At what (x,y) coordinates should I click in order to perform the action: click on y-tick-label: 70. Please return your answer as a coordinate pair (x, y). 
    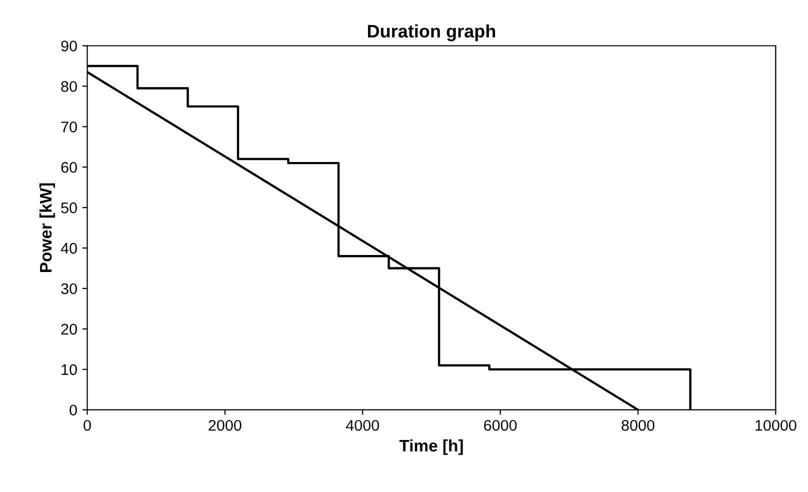
    Looking at the image, I should click on (69, 127).